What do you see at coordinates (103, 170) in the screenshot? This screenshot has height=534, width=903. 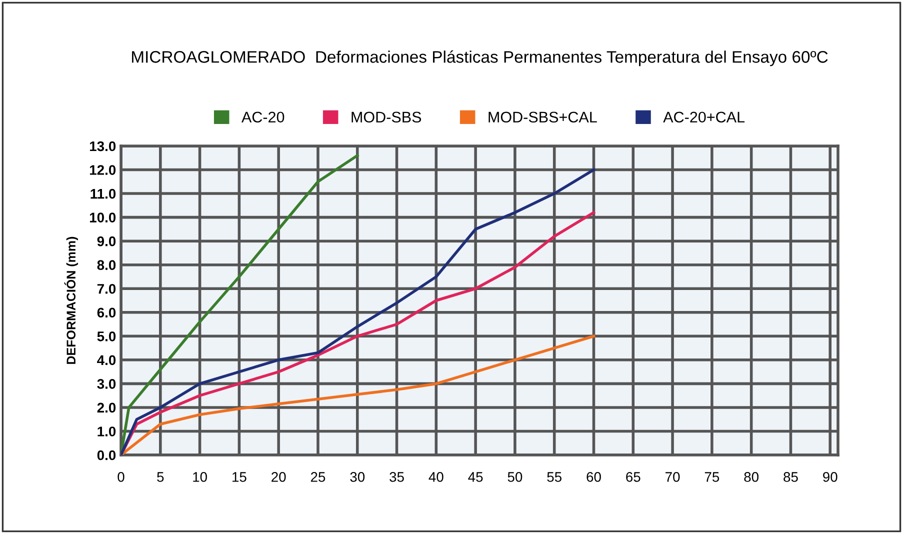 I see `y-tick-label: 12.0` at bounding box center [103, 170].